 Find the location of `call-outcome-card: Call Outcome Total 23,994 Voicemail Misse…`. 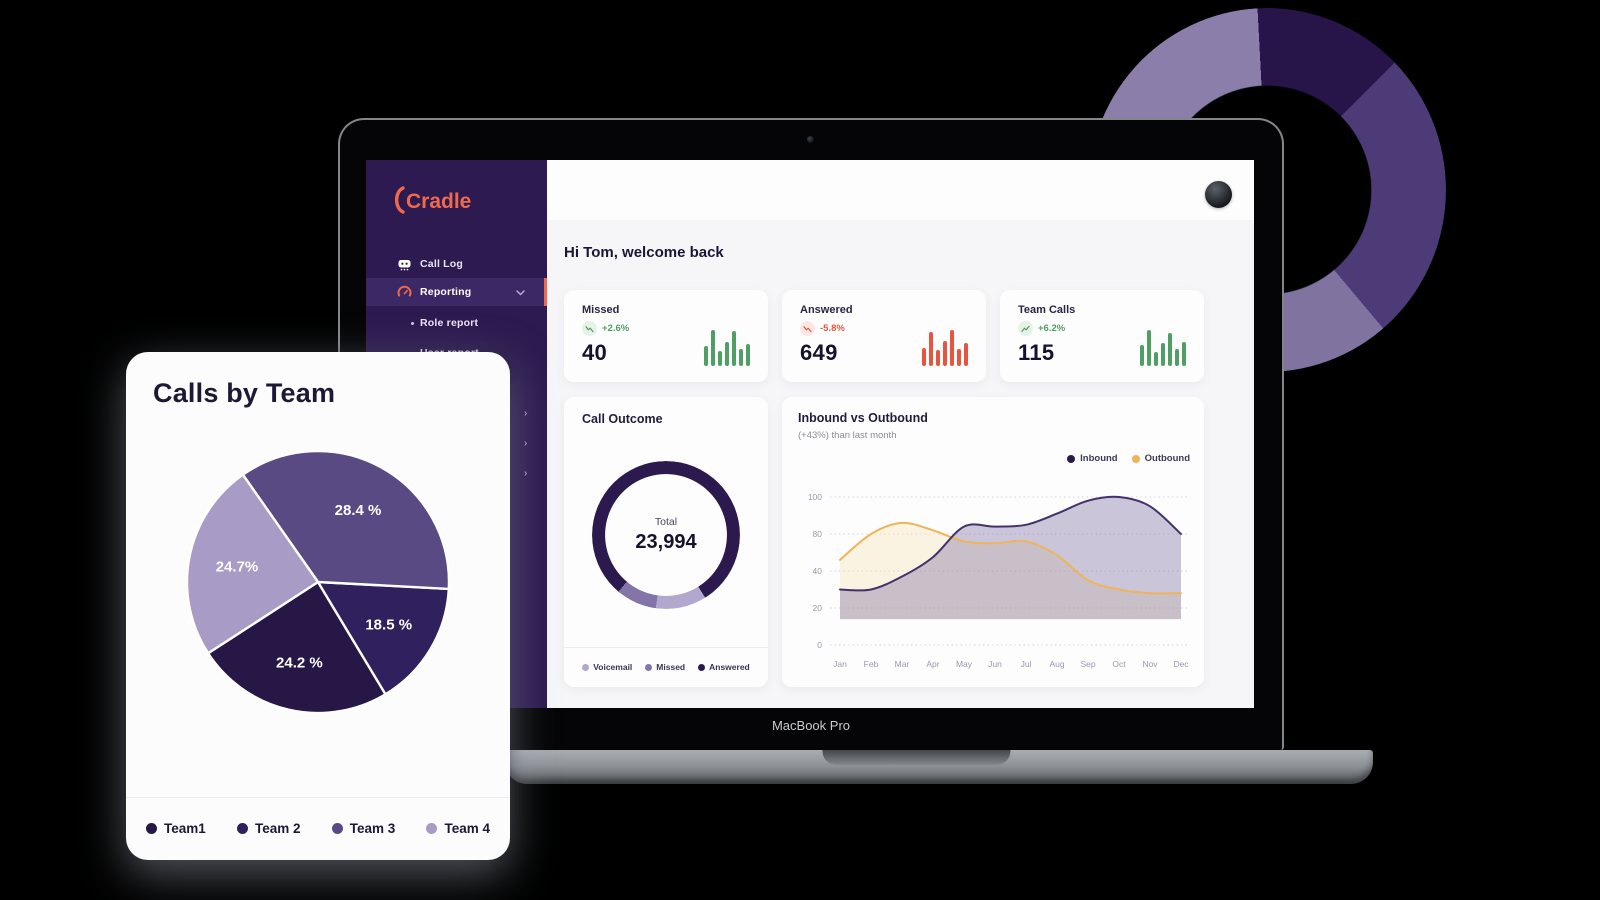

call-outcome-card: Call Outcome Total 23,994 Voicemail Misse… is located at coordinates (666, 542).